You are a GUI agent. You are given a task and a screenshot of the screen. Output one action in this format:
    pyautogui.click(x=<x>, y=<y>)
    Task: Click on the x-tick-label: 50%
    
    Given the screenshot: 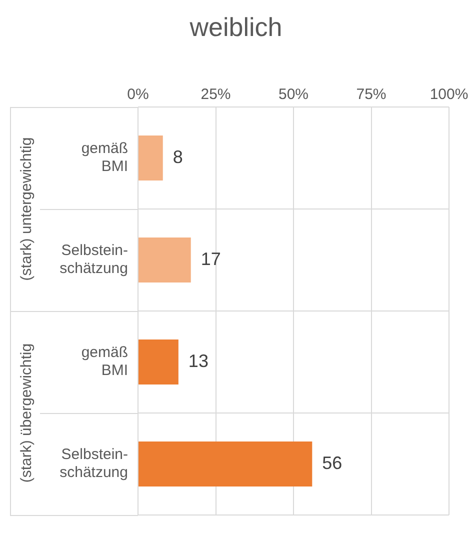 What is the action you would take?
    pyautogui.click(x=293, y=95)
    